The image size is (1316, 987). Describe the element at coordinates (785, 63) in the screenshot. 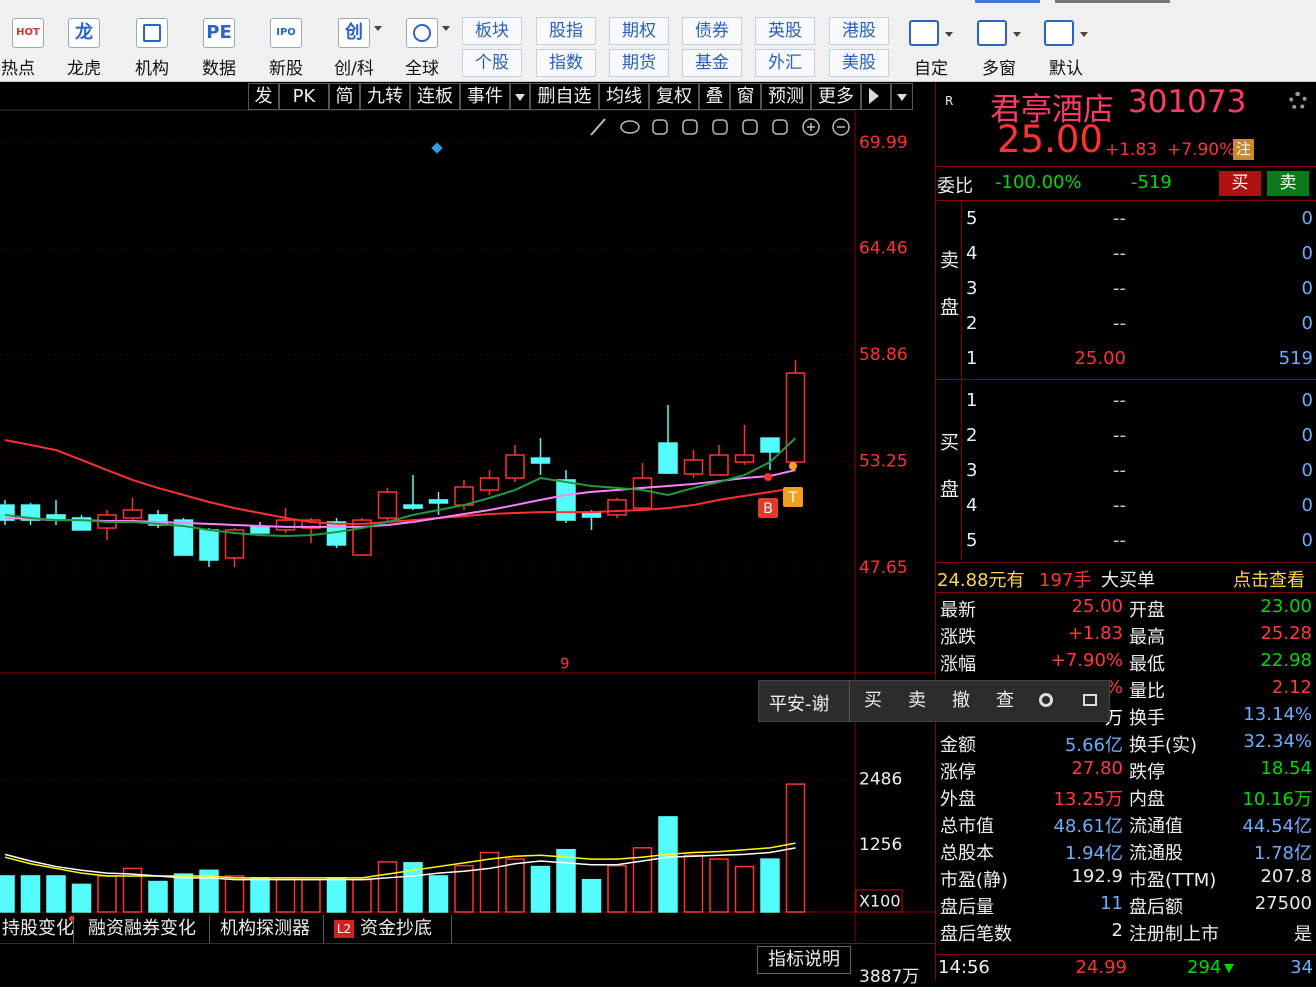

I see `market-button: 外汇` at that location.